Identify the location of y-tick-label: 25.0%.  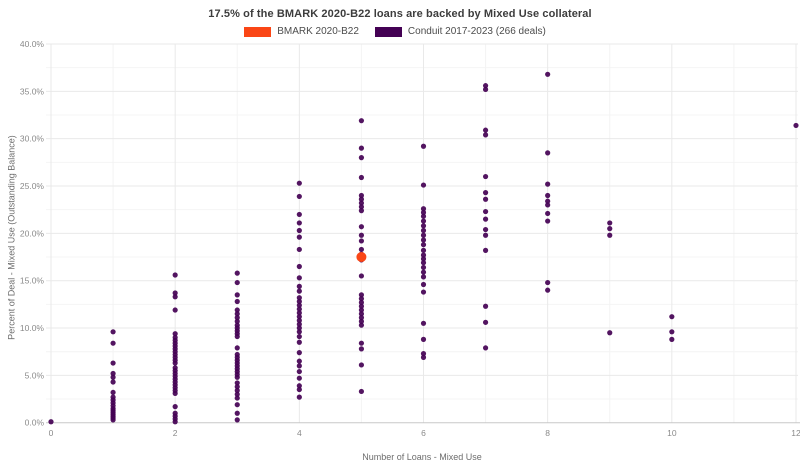
(32, 186).